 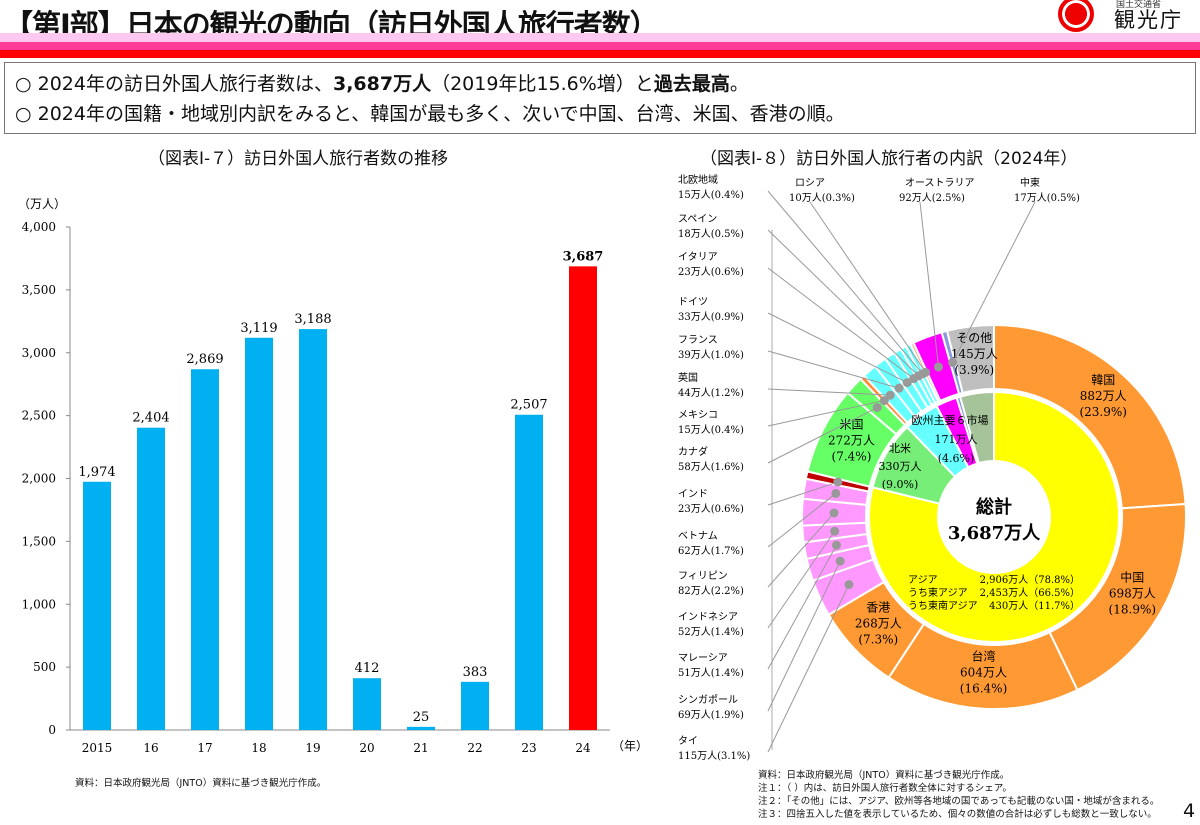 What do you see at coordinates (258, 328) in the screenshot?
I see `bar-value-label: 3,119` at bounding box center [258, 328].